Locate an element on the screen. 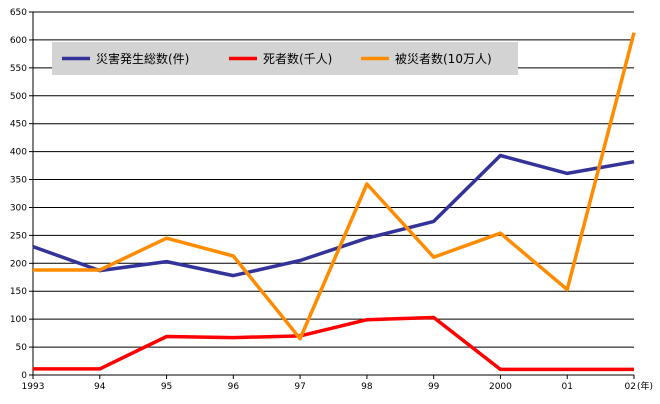 This screenshot has height=404, width=660. y-tick-label: 600 is located at coordinates (18, 41).